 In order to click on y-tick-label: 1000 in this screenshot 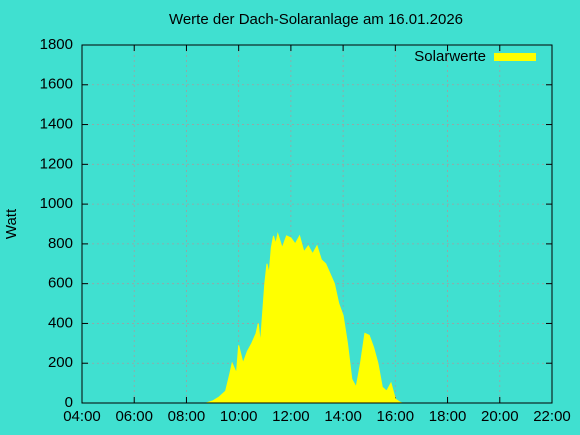, I will do `click(56, 203)`.